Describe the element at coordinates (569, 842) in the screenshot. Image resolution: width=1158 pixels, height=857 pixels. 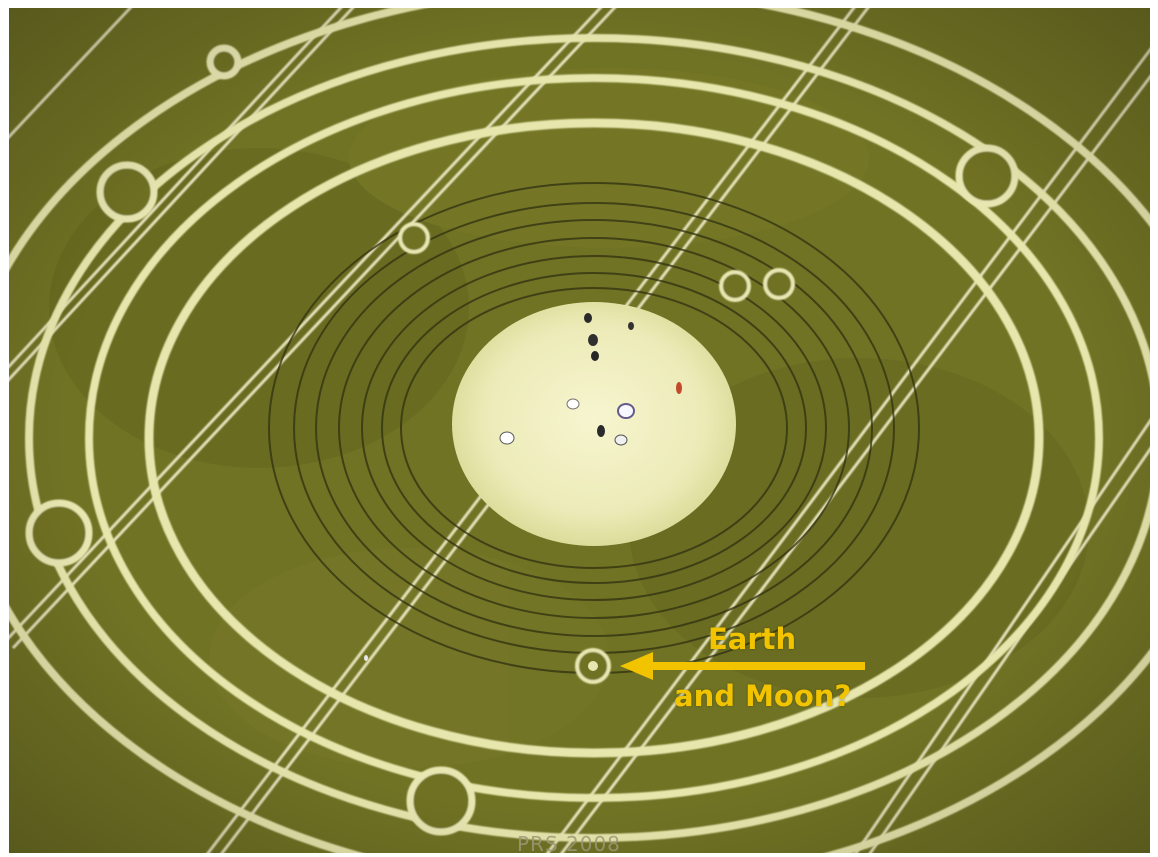
I see `photo-credit: PRS 2008` at that location.